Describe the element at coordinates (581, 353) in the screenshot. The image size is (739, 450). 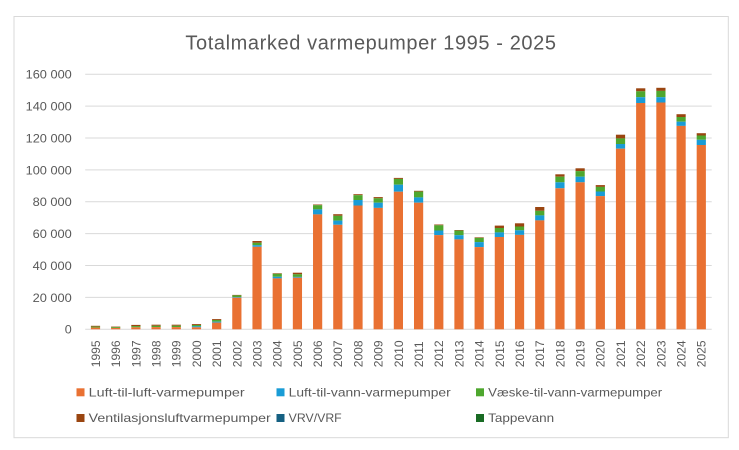
I see `svg-text: 2019` at that location.